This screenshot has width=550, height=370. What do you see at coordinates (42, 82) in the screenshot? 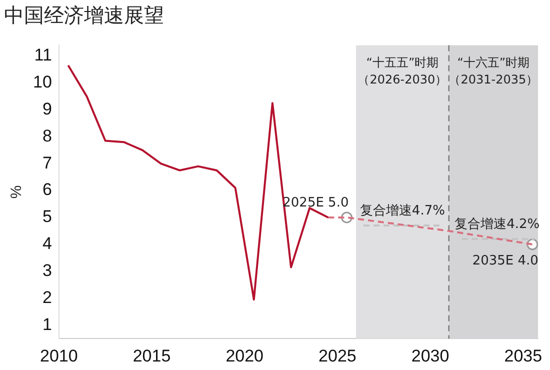
I see `y-tick-label: 10` at bounding box center [42, 82].